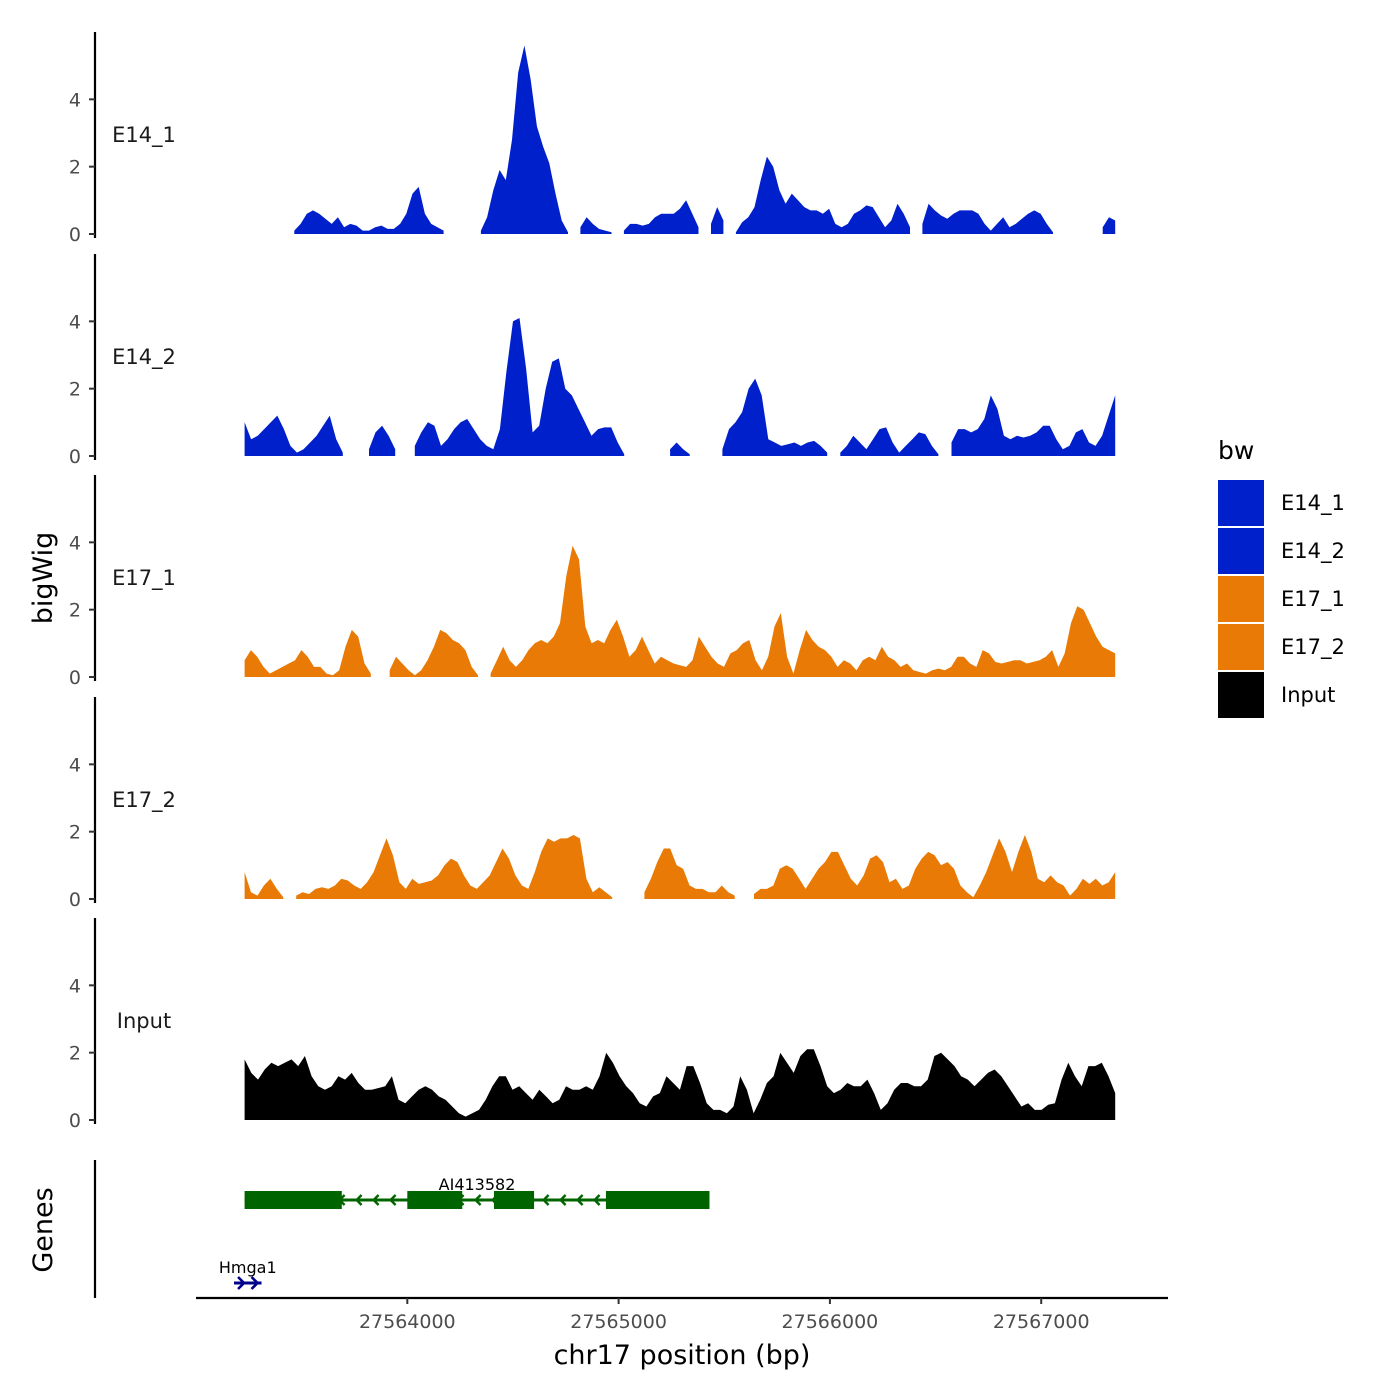 This screenshot has height=1400, width=1400. What do you see at coordinates (144, 800) in the screenshot?
I see `track-label: E17_2` at bounding box center [144, 800].